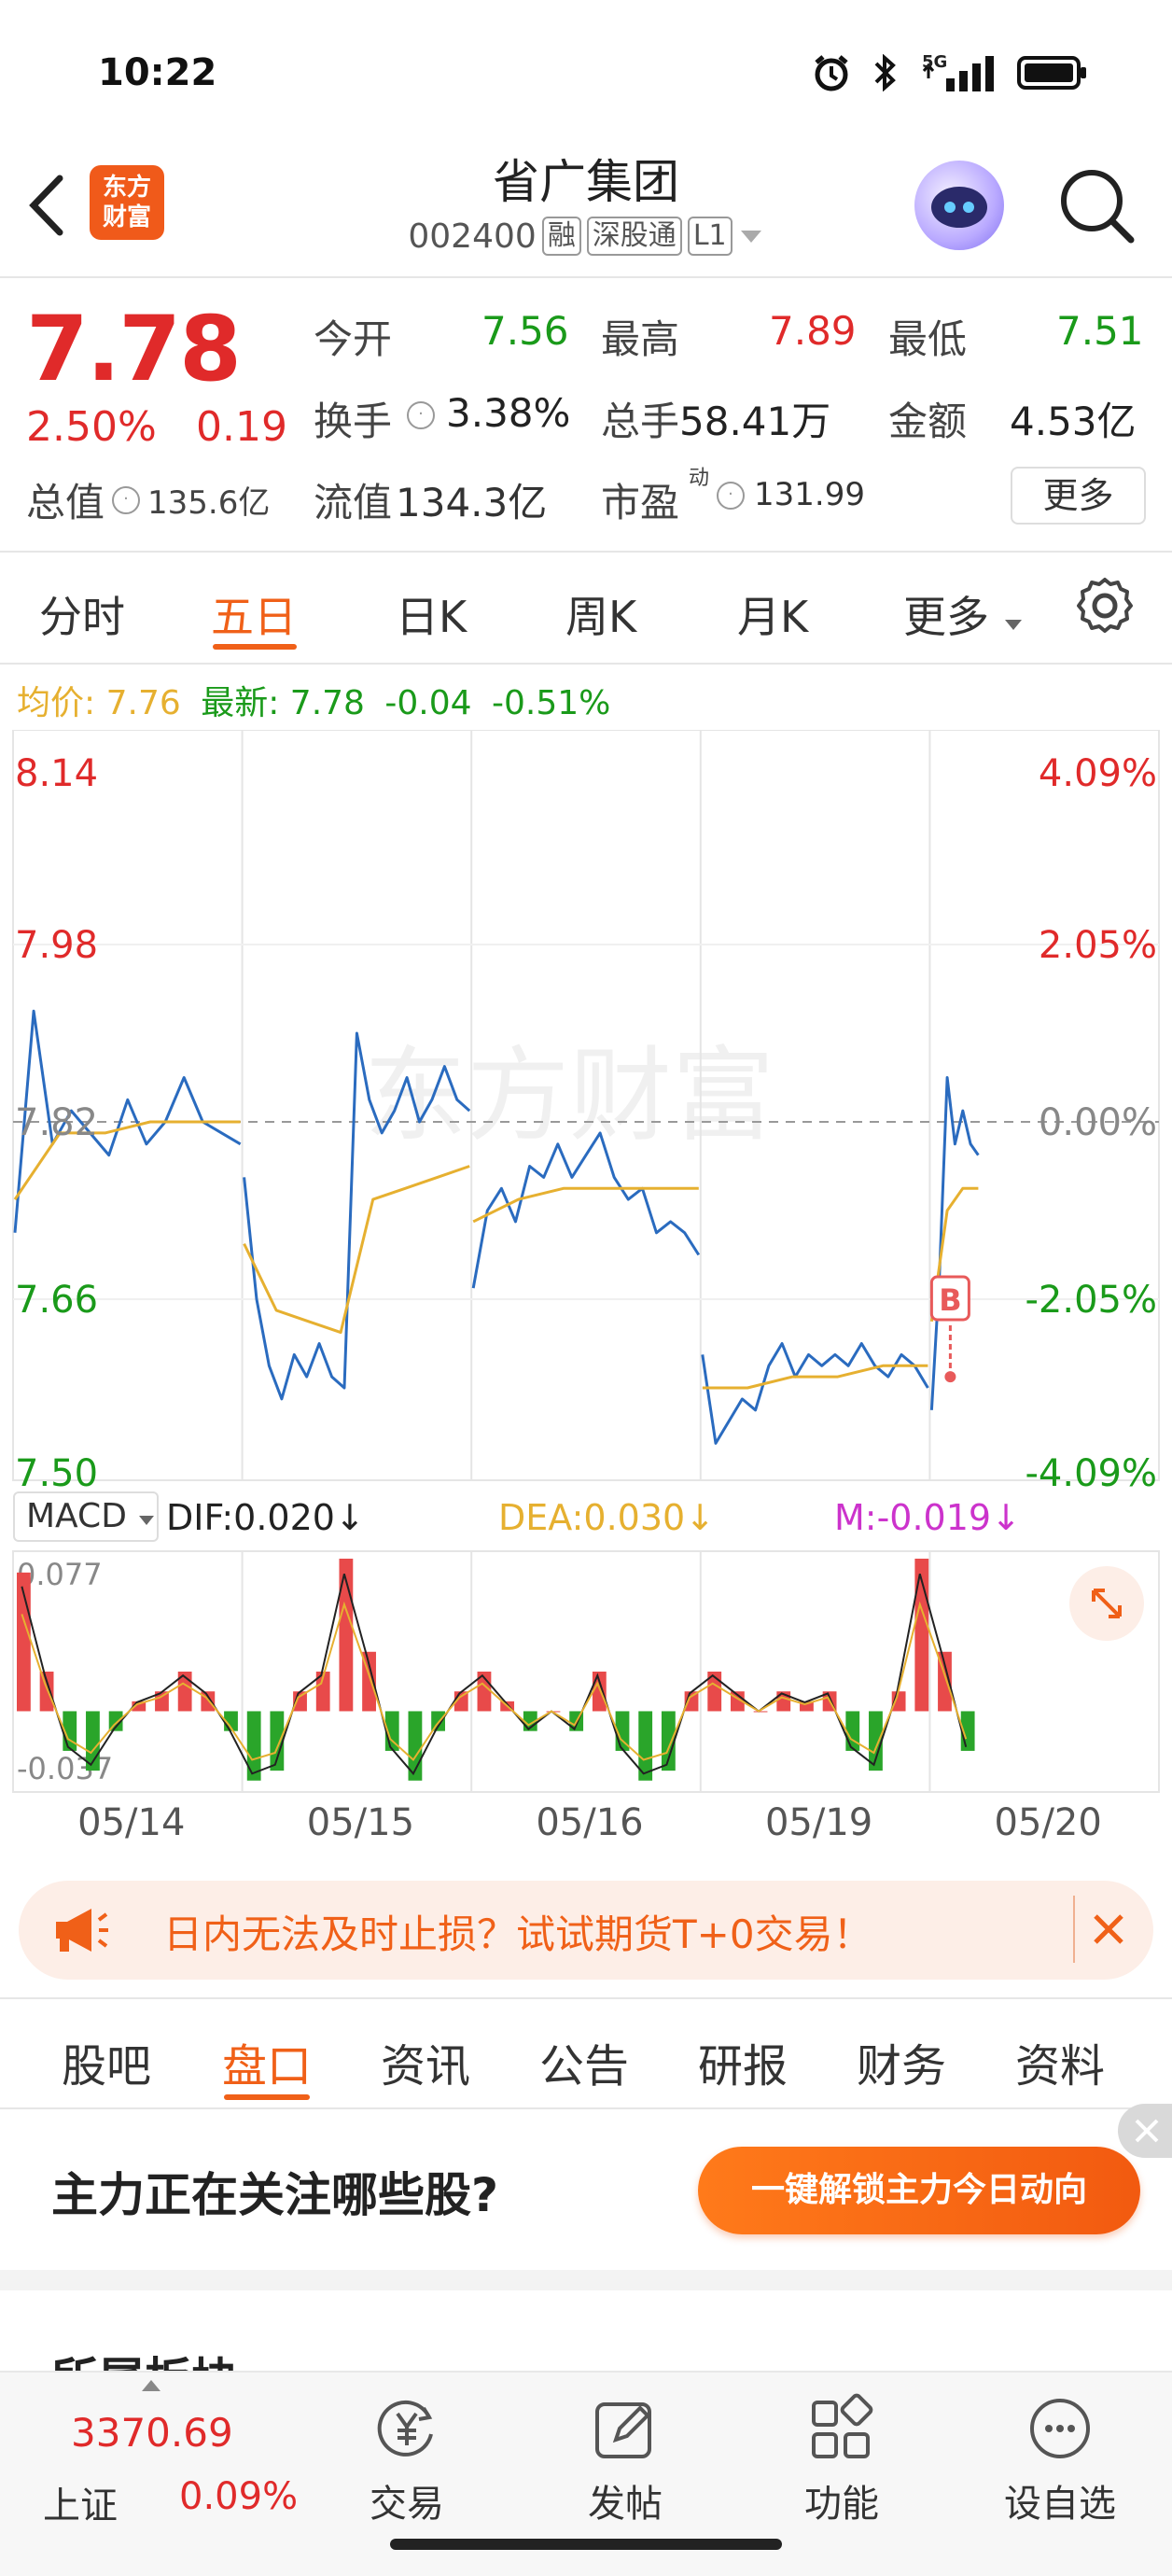  I want to click on tab-financials: 财务, so click(902, 2066).